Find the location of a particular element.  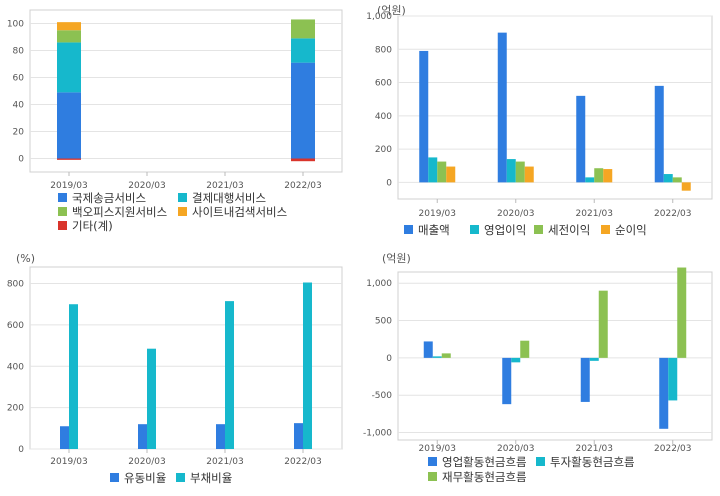

legend-label: 사이트내검색서비스 is located at coordinates (239, 212).